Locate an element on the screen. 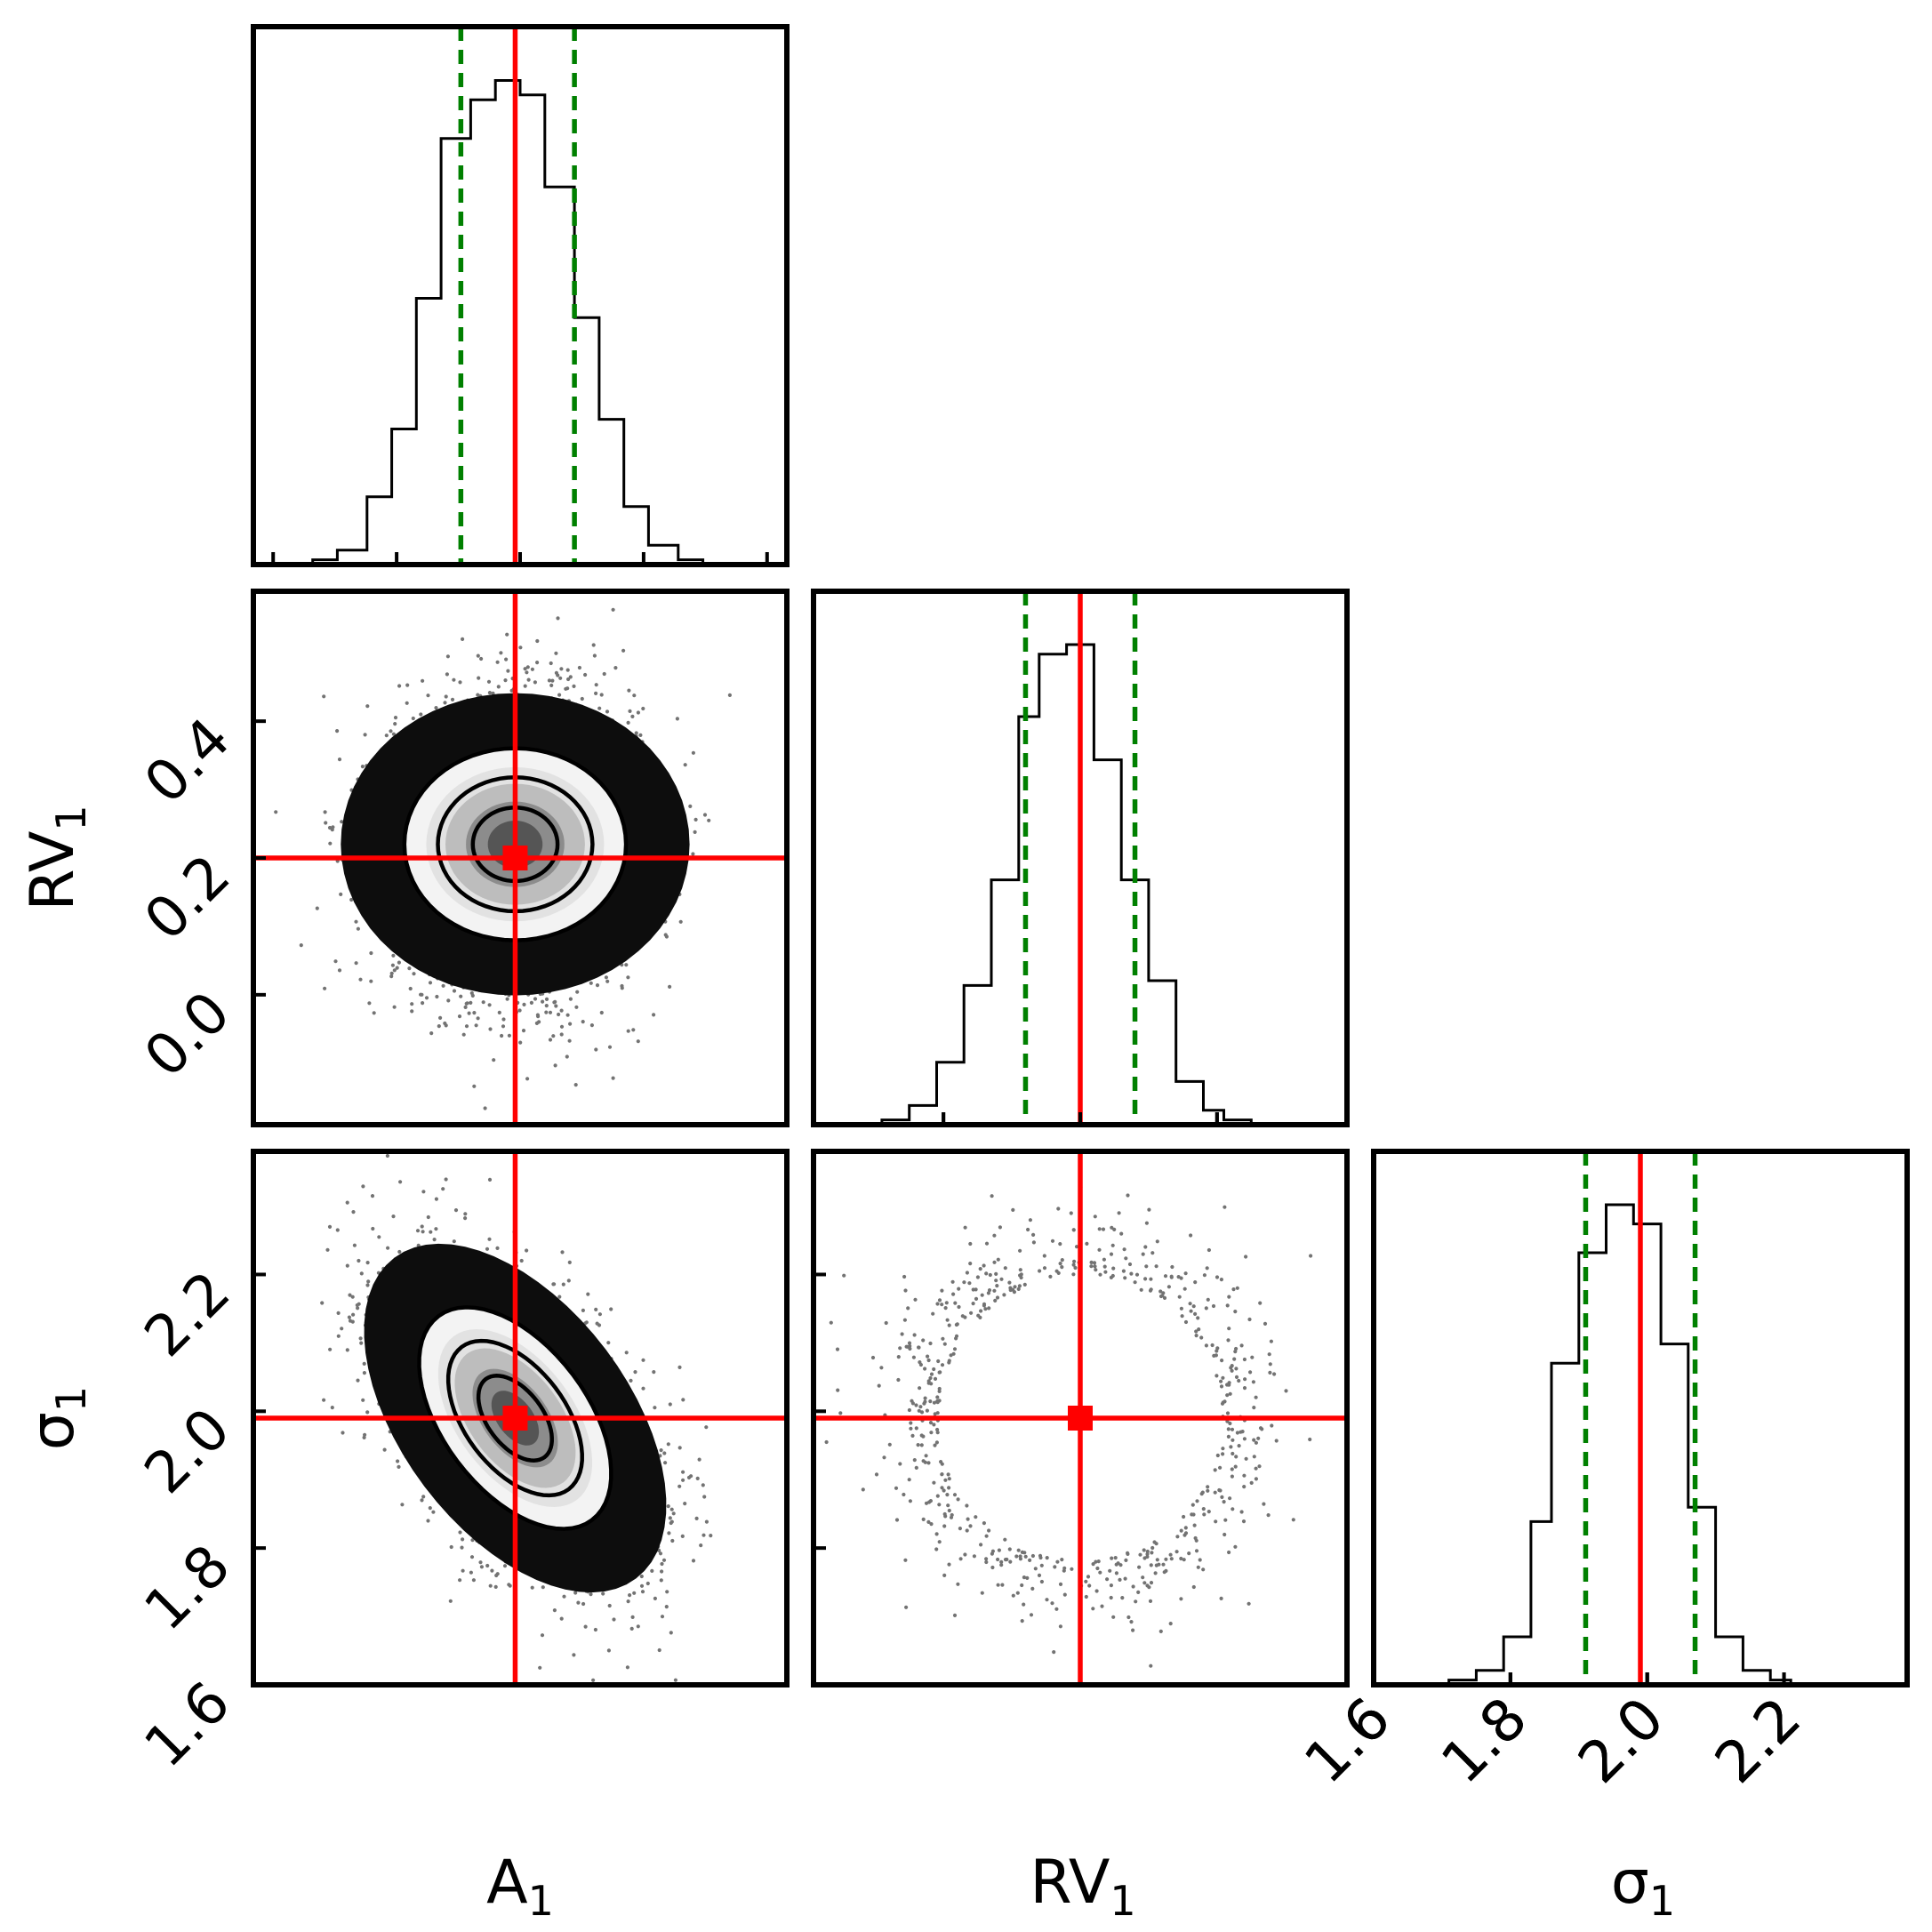 The height and width of the screenshot is (1932, 1932). panel-frame-rv1-sigma1 is located at coordinates (1081, 1418).